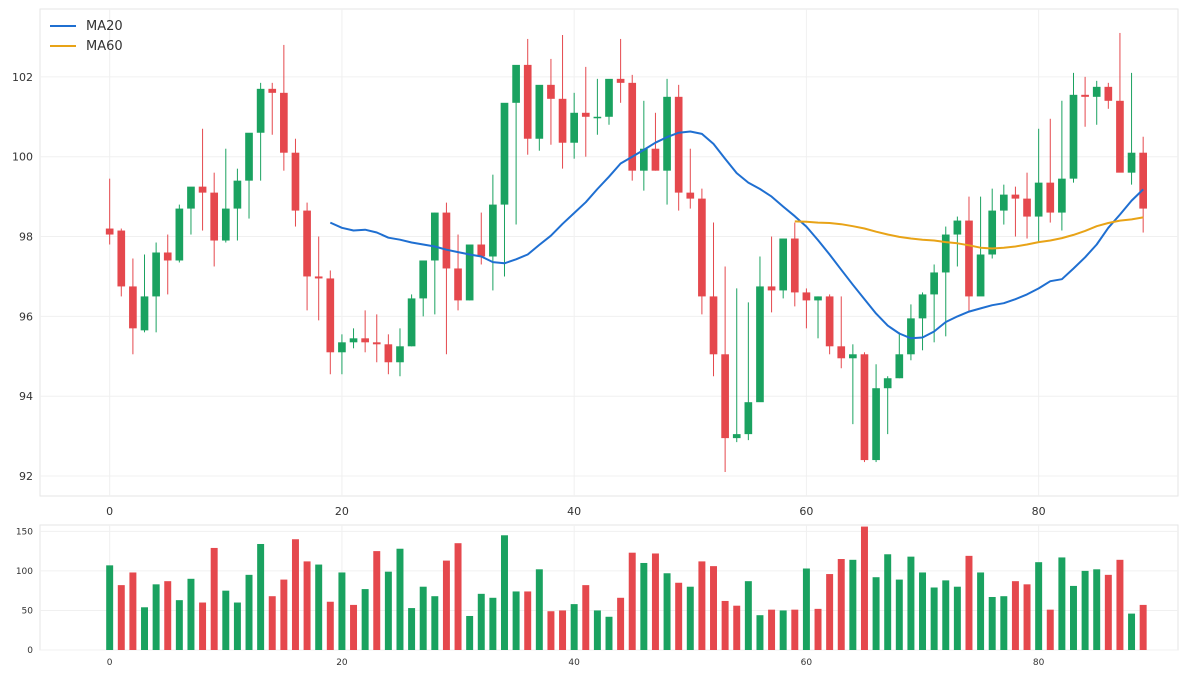 The height and width of the screenshot is (679, 1200). What do you see at coordinates (28, 611) in the screenshot?
I see `volume-y-tick-label: 50` at bounding box center [28, 611].